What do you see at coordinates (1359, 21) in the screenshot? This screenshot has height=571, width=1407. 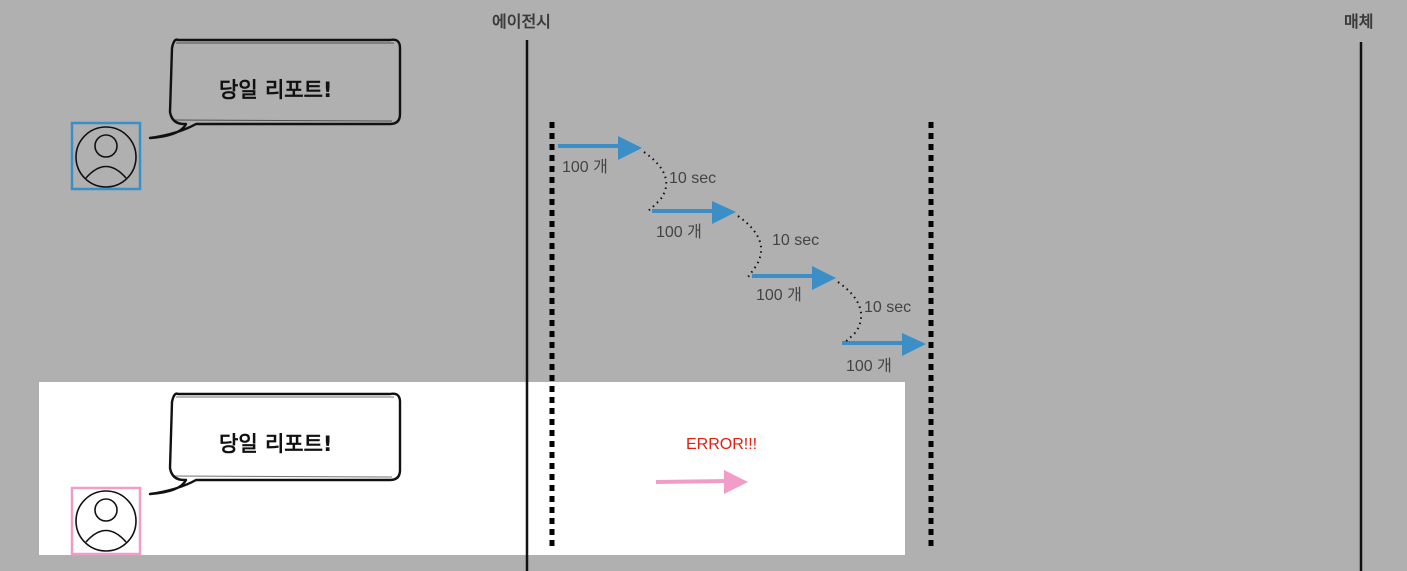 I see `media-lifeline-label: 매체` at bounding box center [1359, 21].